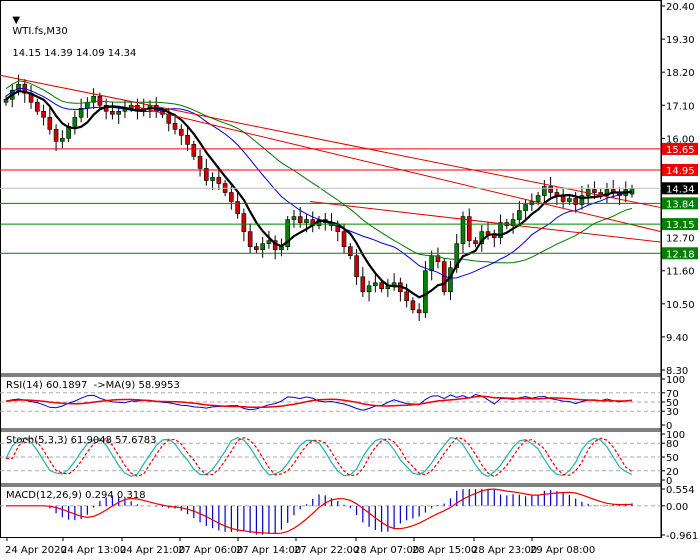 The height and width of the screenshot is (560, 700). What do you see at coordinates (81, 440) in the screenshot?
I see `stoch-label: Stoch(5,3,3) 61.9048 57.6783` at bounding box center [81, 440].